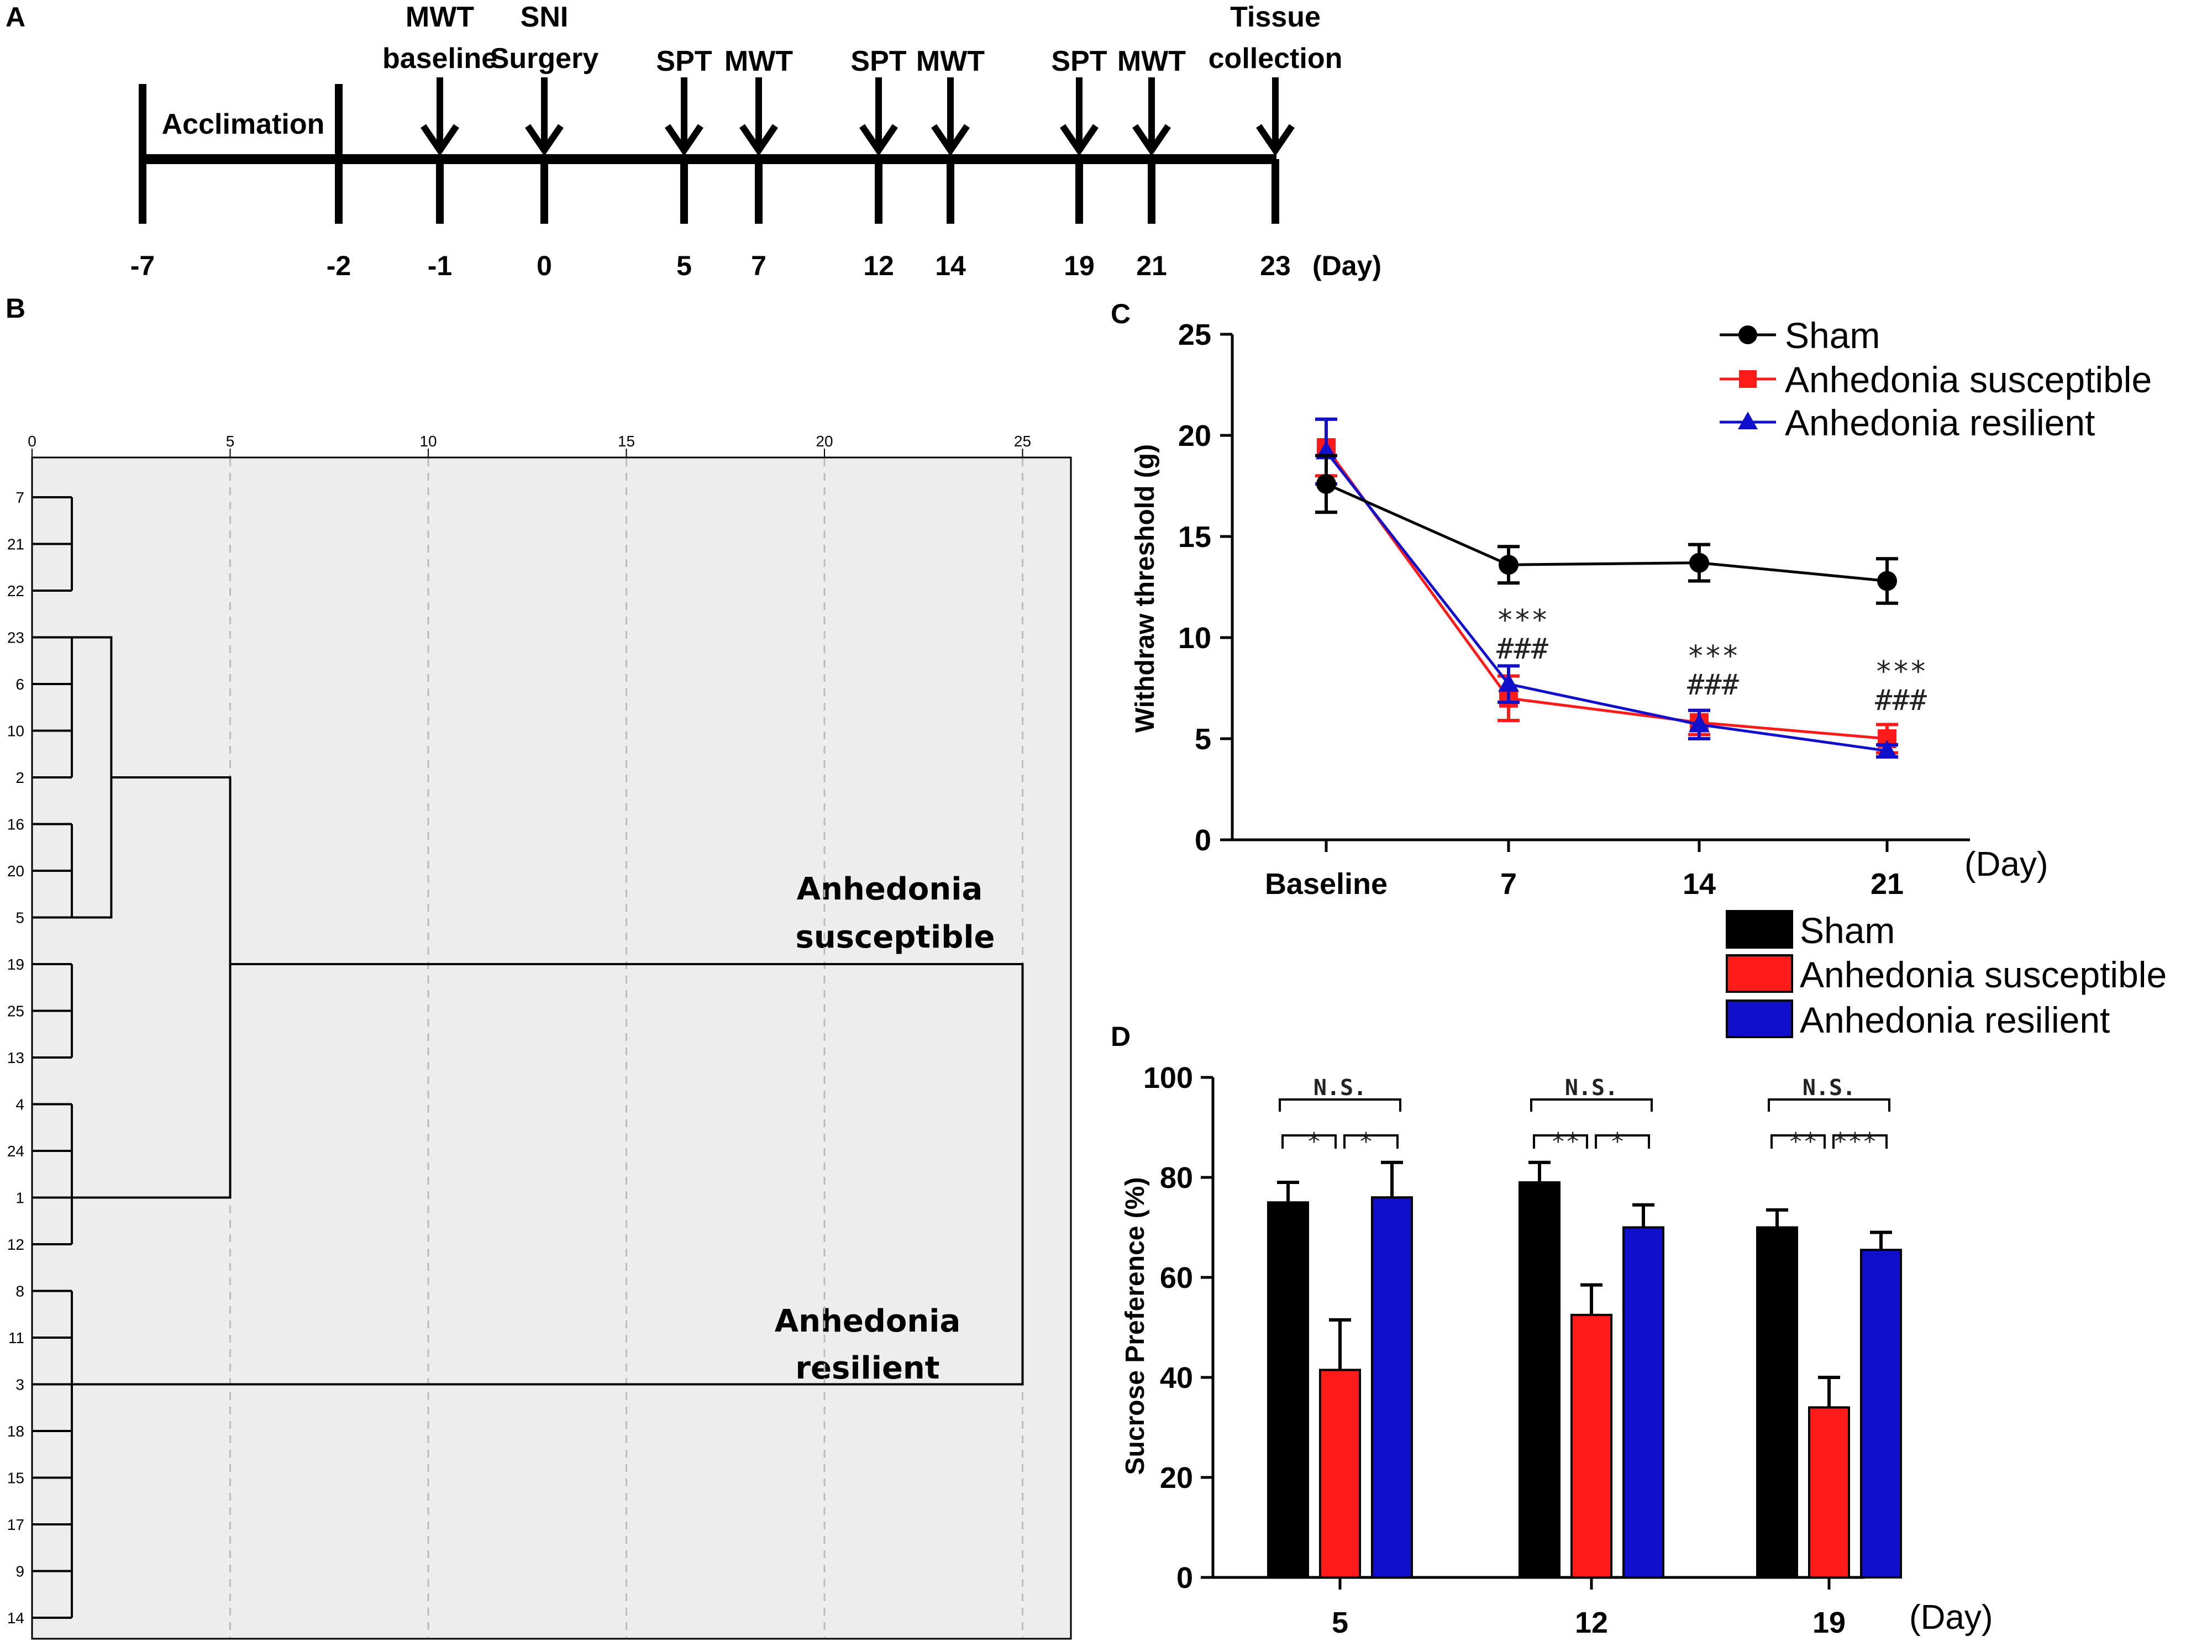  Describe the element at coordinates (1276, 59) in the screenshot. I see `event-label: collection` at that location.